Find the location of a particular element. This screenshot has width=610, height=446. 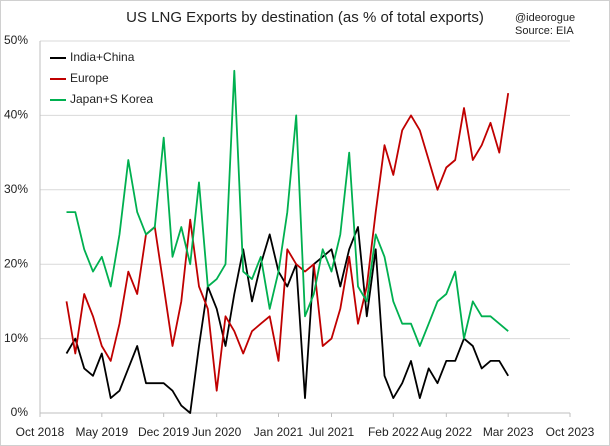

y-tick-label: 10% is located at coordinates (16, 338).